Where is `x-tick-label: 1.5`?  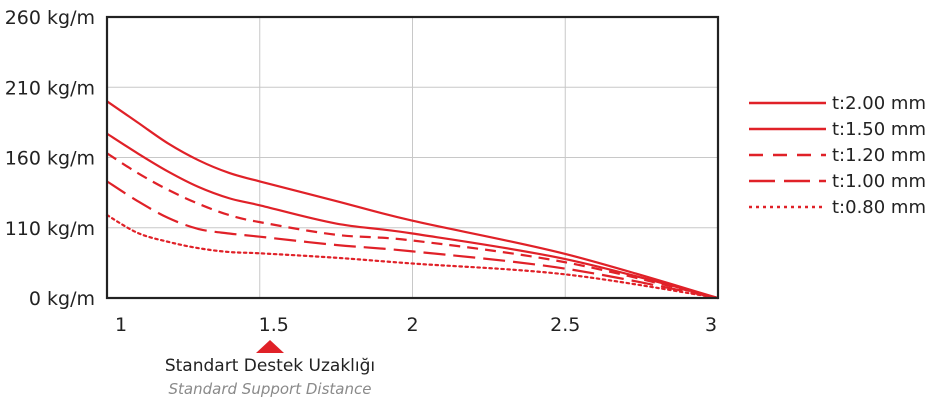
x-tick-label: 1.5 is located at coordinates (274, 325).